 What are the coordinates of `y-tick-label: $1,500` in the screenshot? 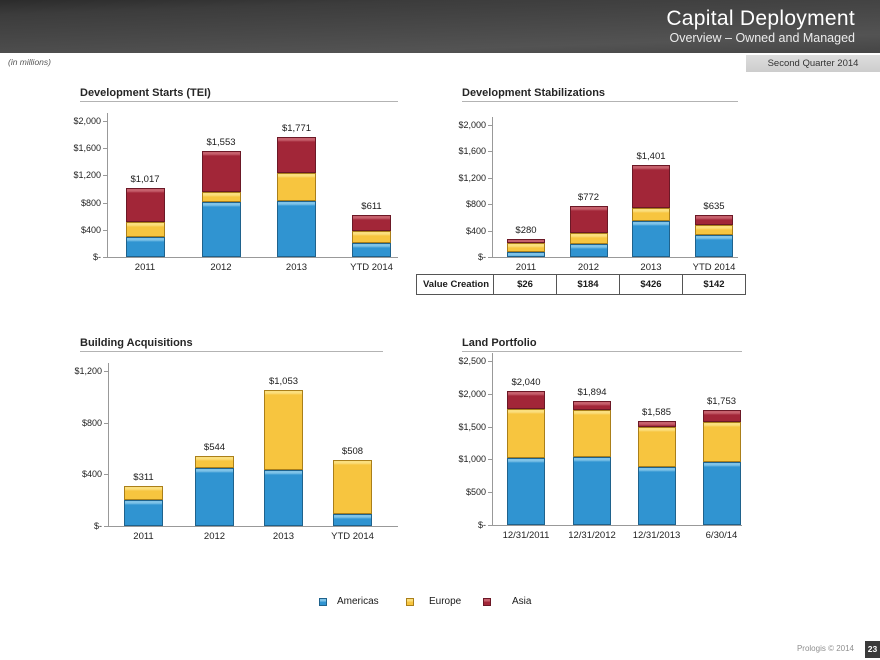 It's located at (472, 426).